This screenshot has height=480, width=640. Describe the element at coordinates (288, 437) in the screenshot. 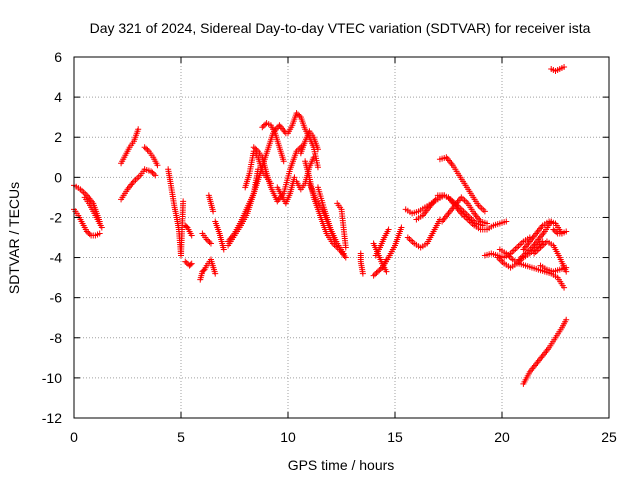

I see `x-tick-label: 10` at that location.